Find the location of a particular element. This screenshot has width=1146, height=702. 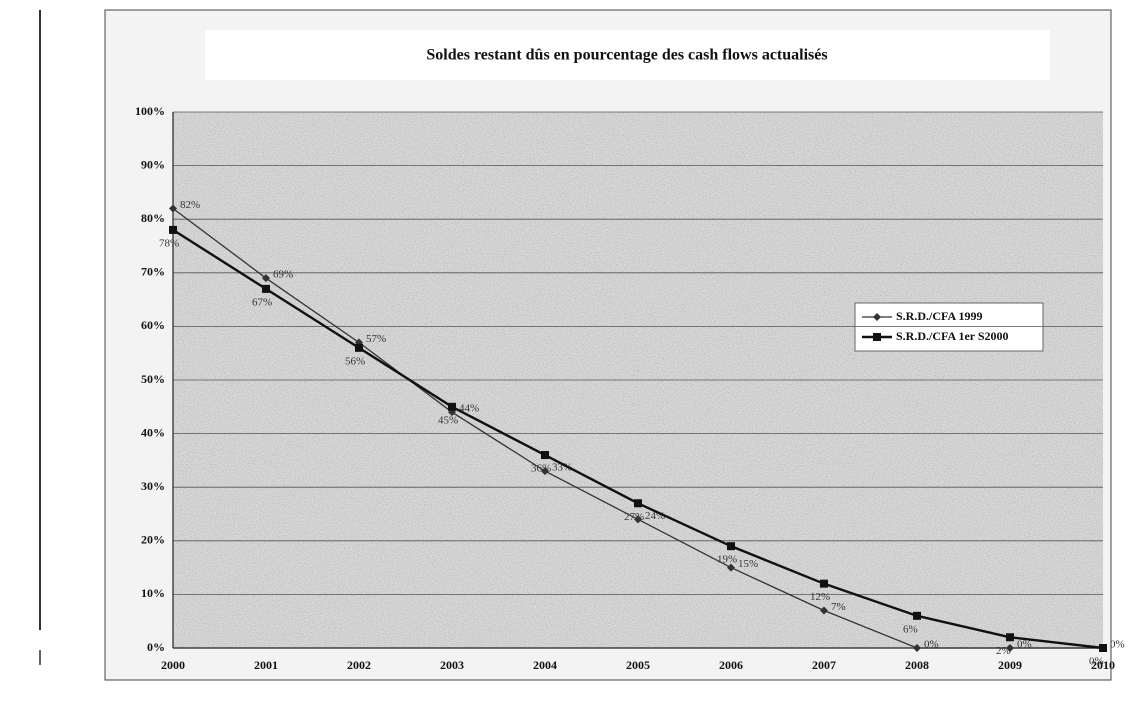

y-tick-label: 50% is located at coordinates (153, 379).